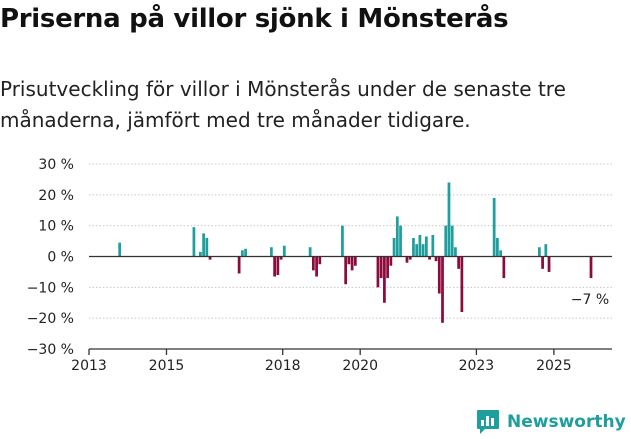 The image size is (631, 439). What do you see at coordinates (89, 366) in the screenshot?
I see `x-tick-label: 2013` at bounding box center [89, 366].